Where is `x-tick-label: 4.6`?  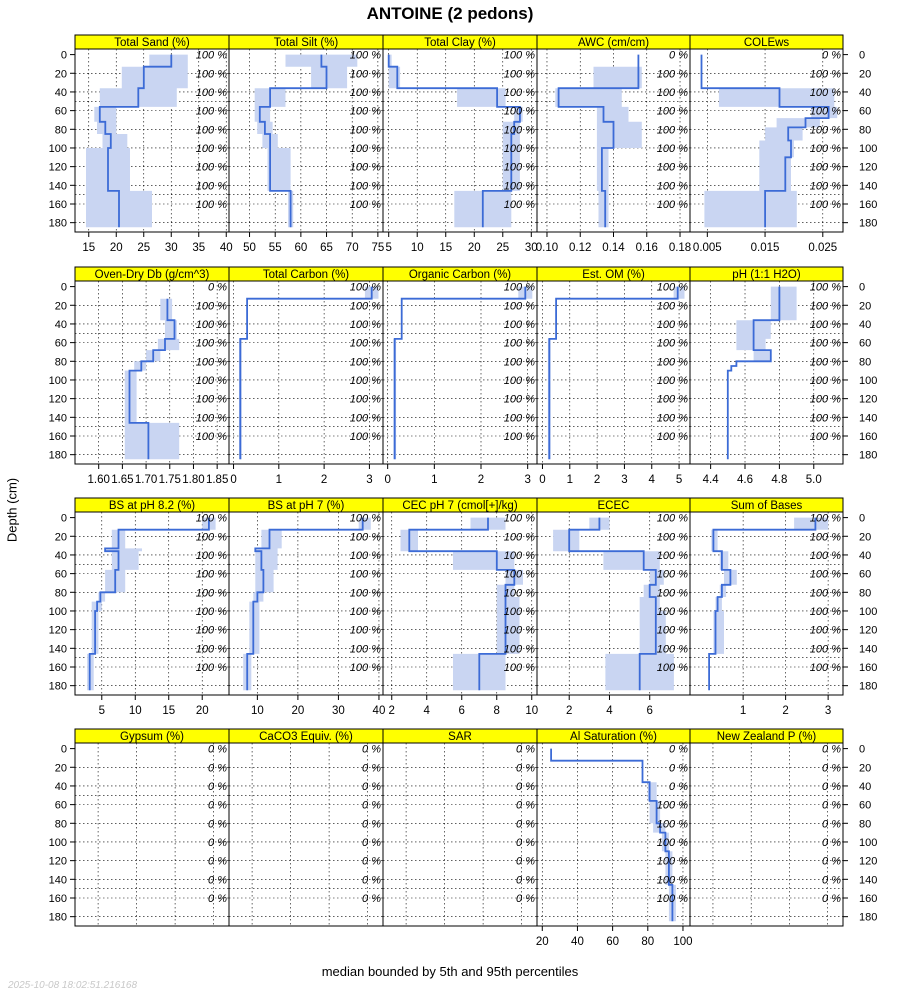 x-tick-label: 4.6 is located at coordinates (745, 480).